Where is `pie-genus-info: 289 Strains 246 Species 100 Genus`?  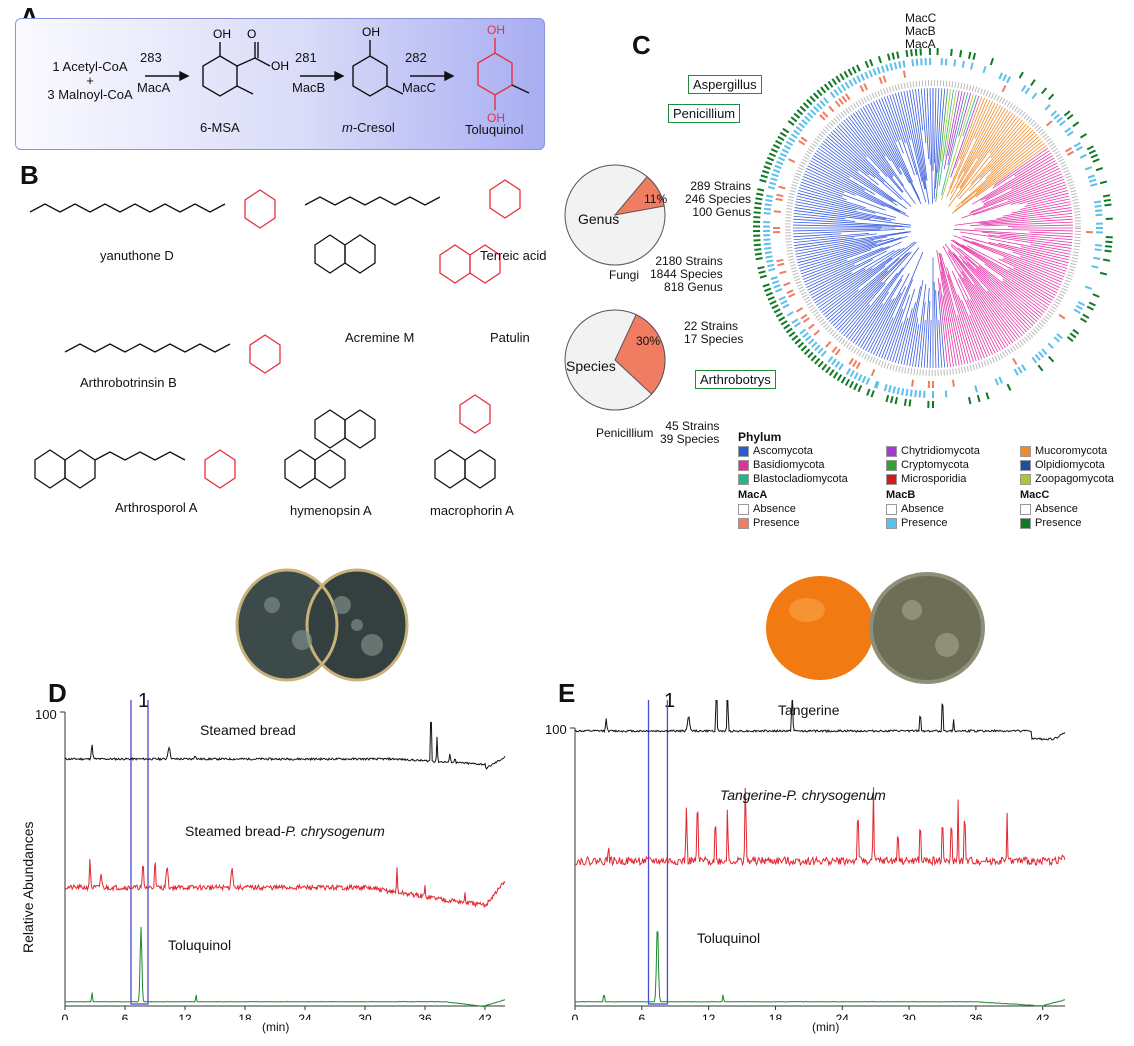
pie-genus-info: 289 Strains 246 Species 100 Genus is located at coordinates (718, 199).